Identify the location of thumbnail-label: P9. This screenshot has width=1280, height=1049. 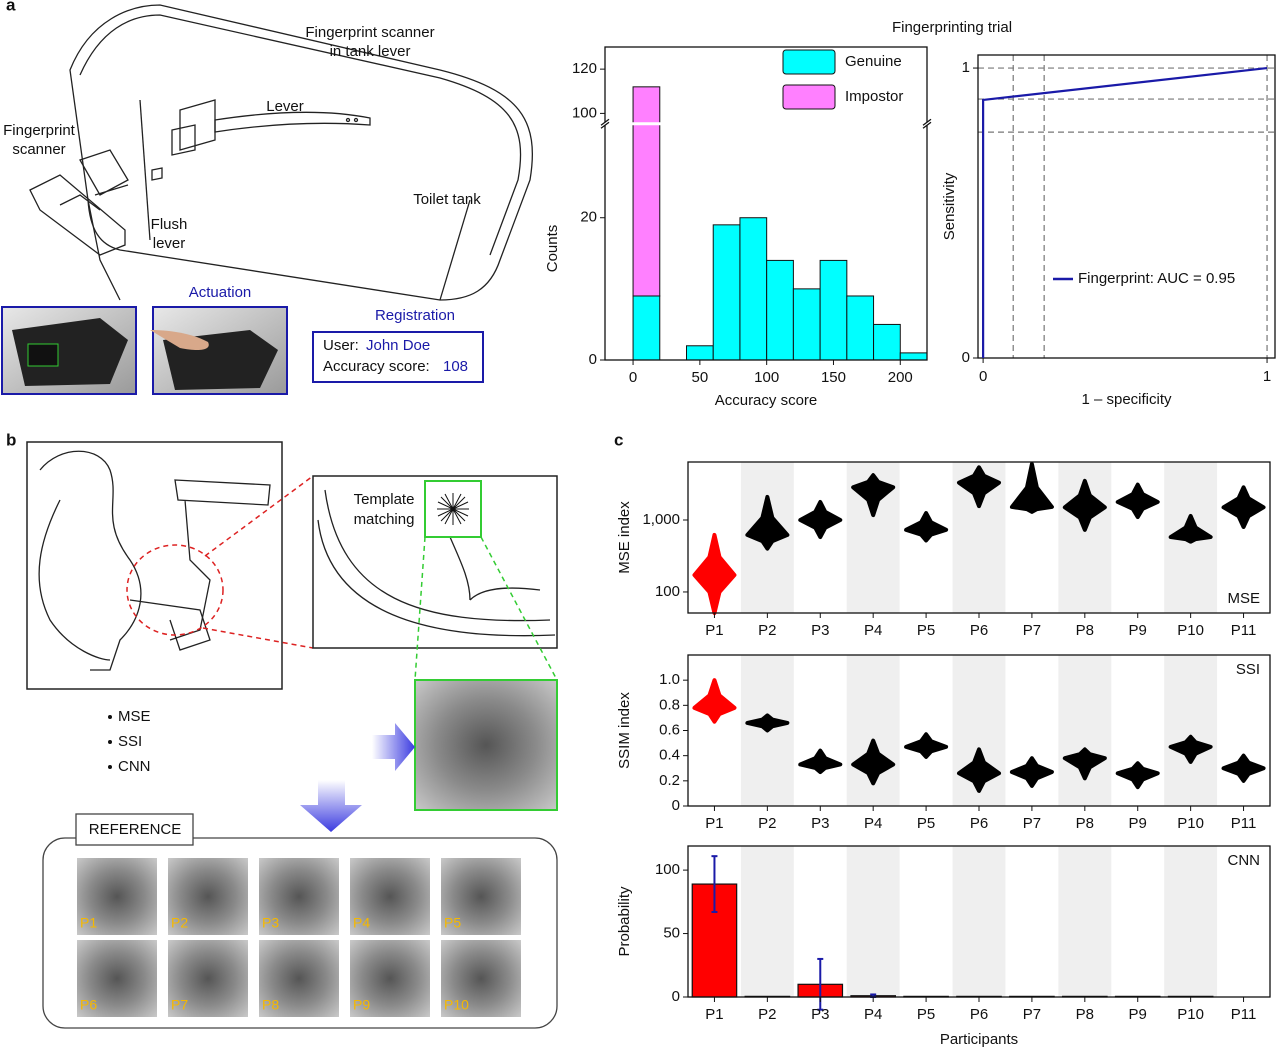
(361, 1005).